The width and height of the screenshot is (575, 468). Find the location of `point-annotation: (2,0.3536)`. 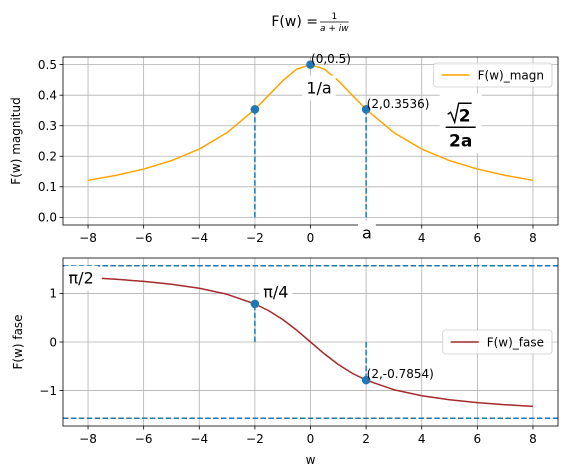

point-annotation: (2,0.3536) is located at coordinates (398, 104).